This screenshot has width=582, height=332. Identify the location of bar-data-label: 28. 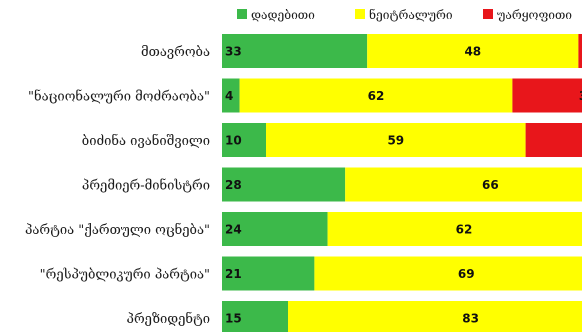
(233, 185).